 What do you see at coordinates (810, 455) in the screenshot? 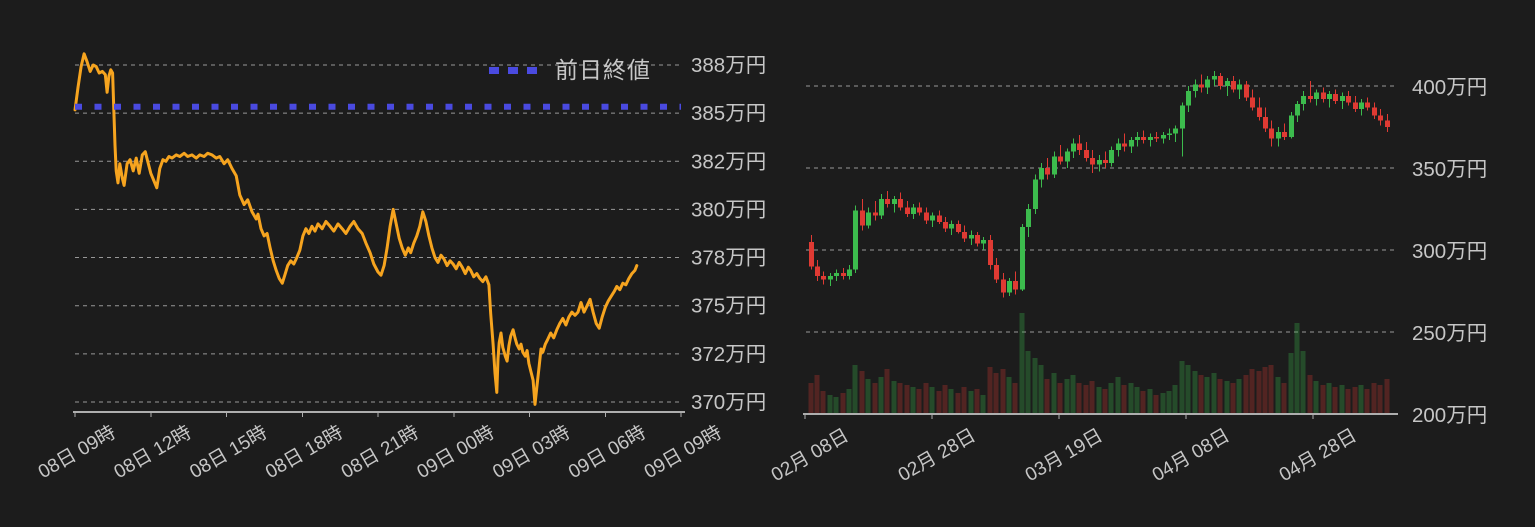
I see `x-axis-tick-label: 02月 08日` at bounding box center [810, 455].